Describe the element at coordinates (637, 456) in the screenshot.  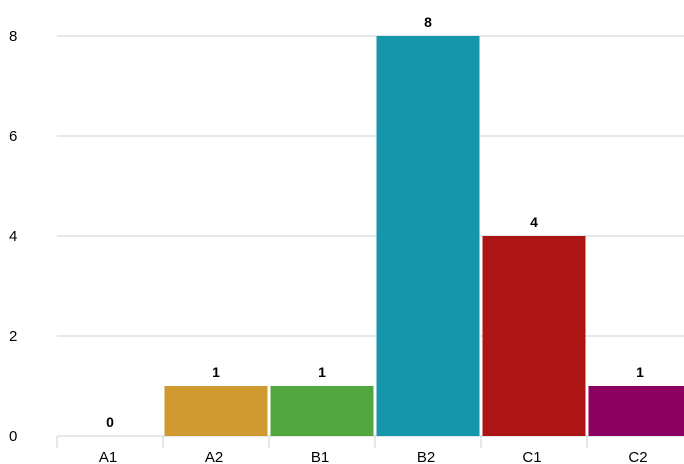
I see `x-tick-label-C2: C2` at that location.